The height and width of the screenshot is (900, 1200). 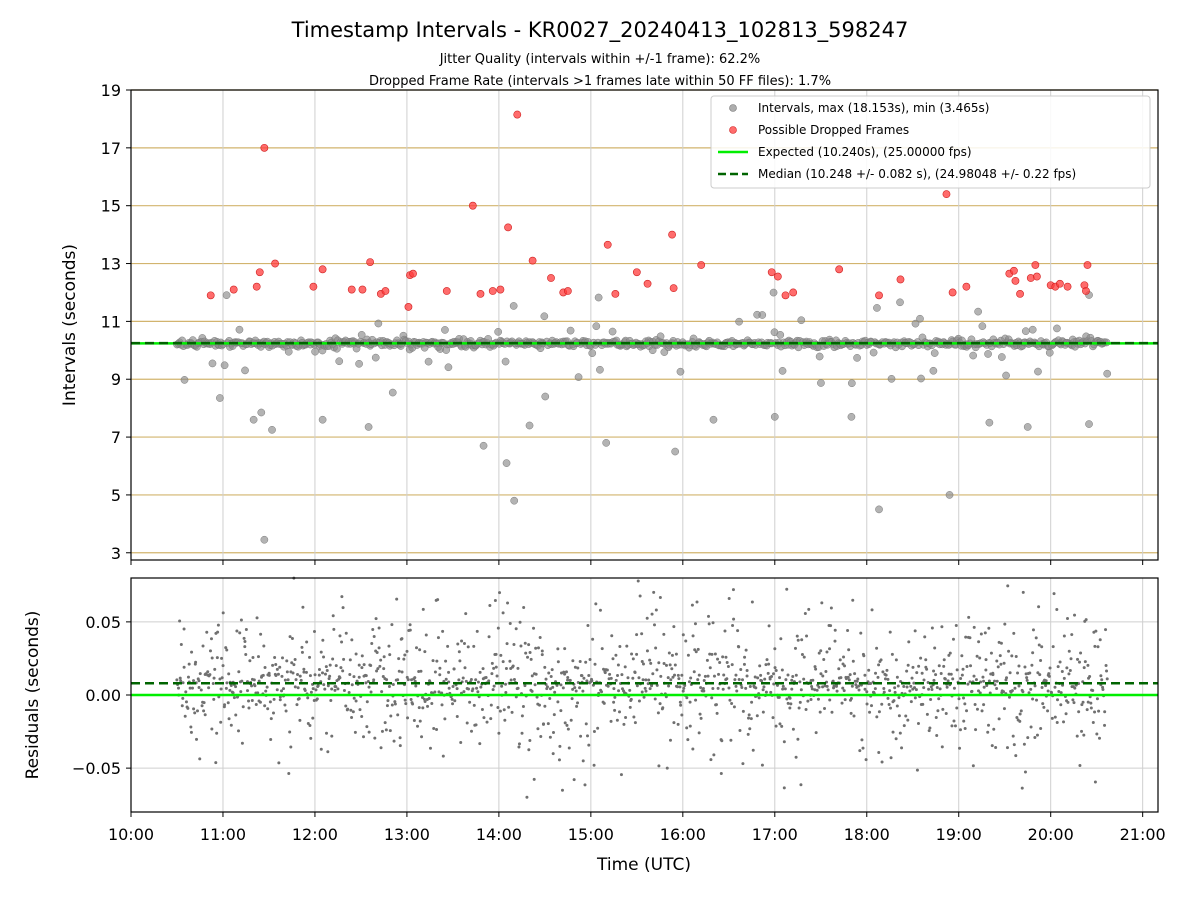 What do you see at coordinates (275, 263) in the screenshot?
I see `dropped-frame-point` at bounding box center [275, 263].